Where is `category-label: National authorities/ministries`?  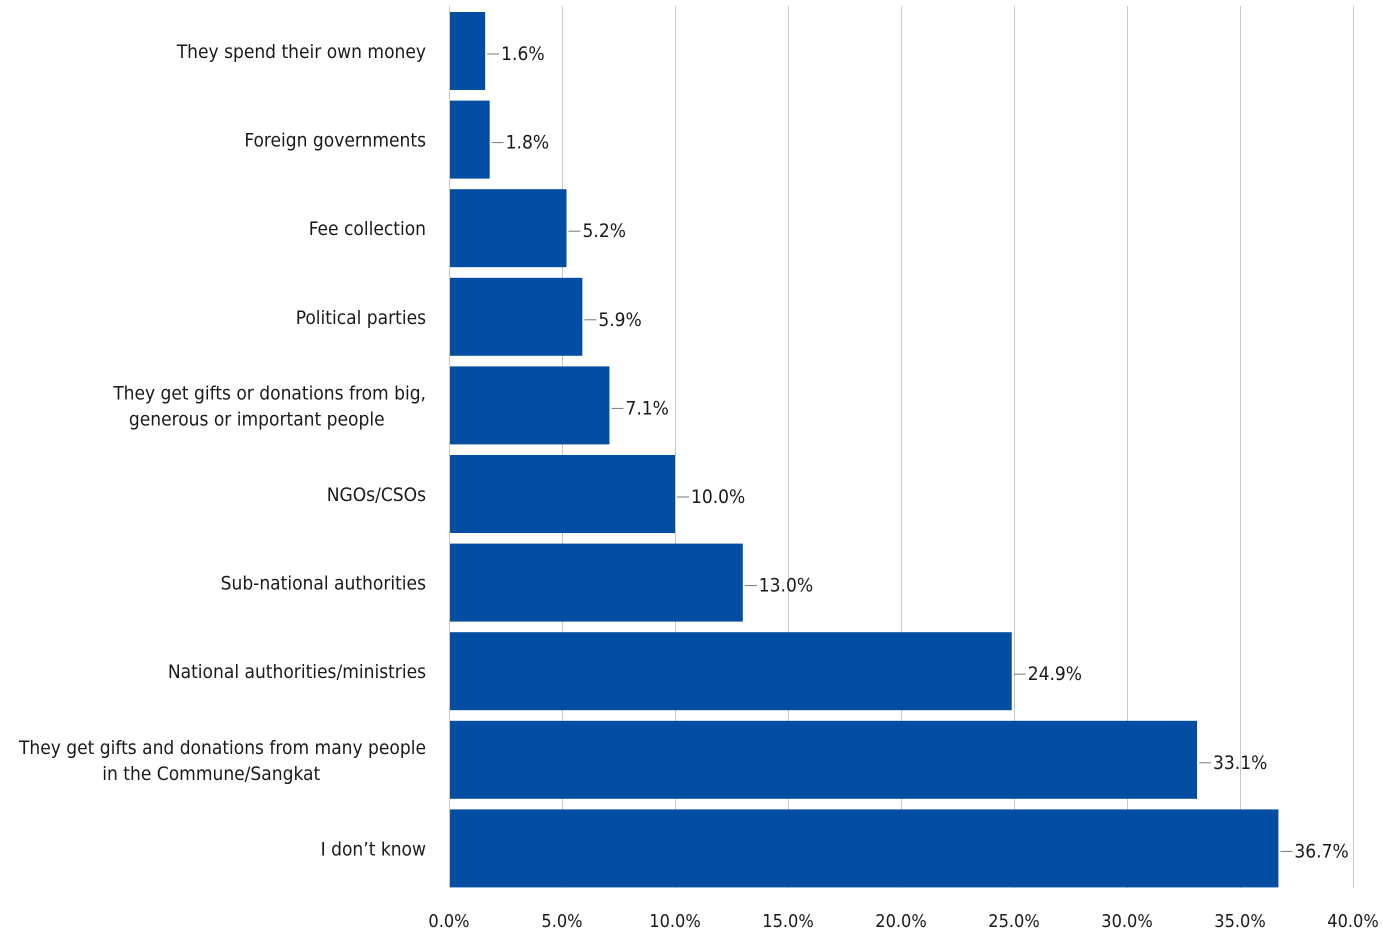
category-label: National authorities/ministries is located at coordinates (297, 672).